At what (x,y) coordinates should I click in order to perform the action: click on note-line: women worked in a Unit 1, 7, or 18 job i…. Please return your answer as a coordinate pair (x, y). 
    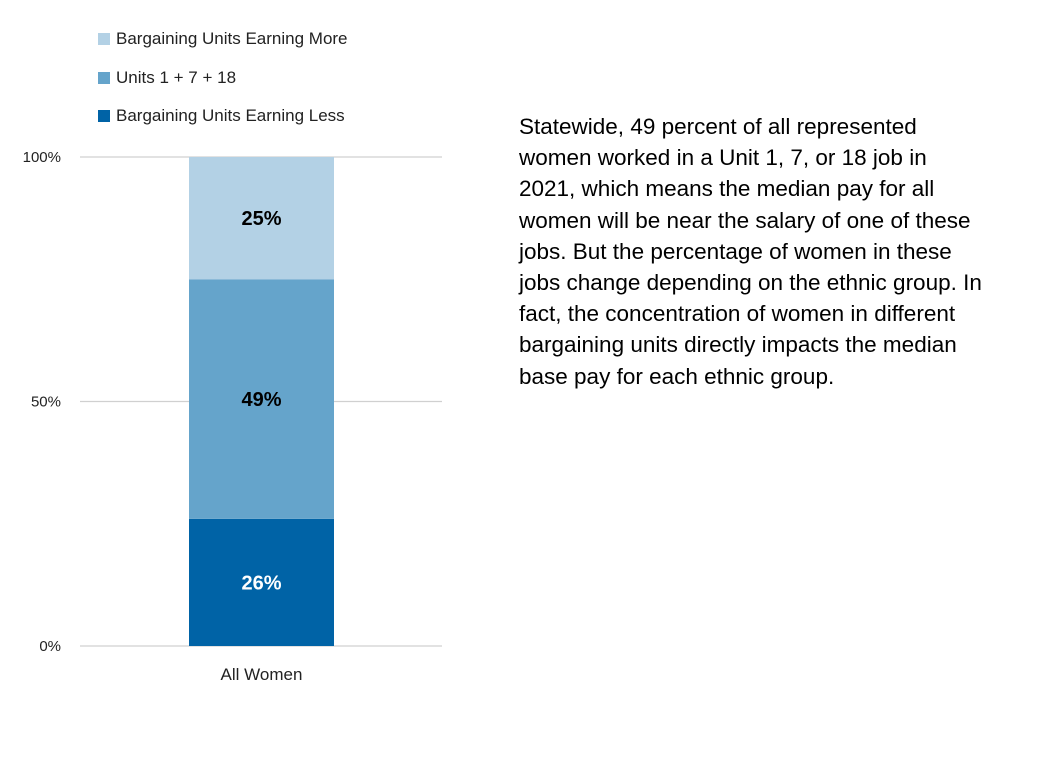
    Looking at the image, I should click on (723, 158).